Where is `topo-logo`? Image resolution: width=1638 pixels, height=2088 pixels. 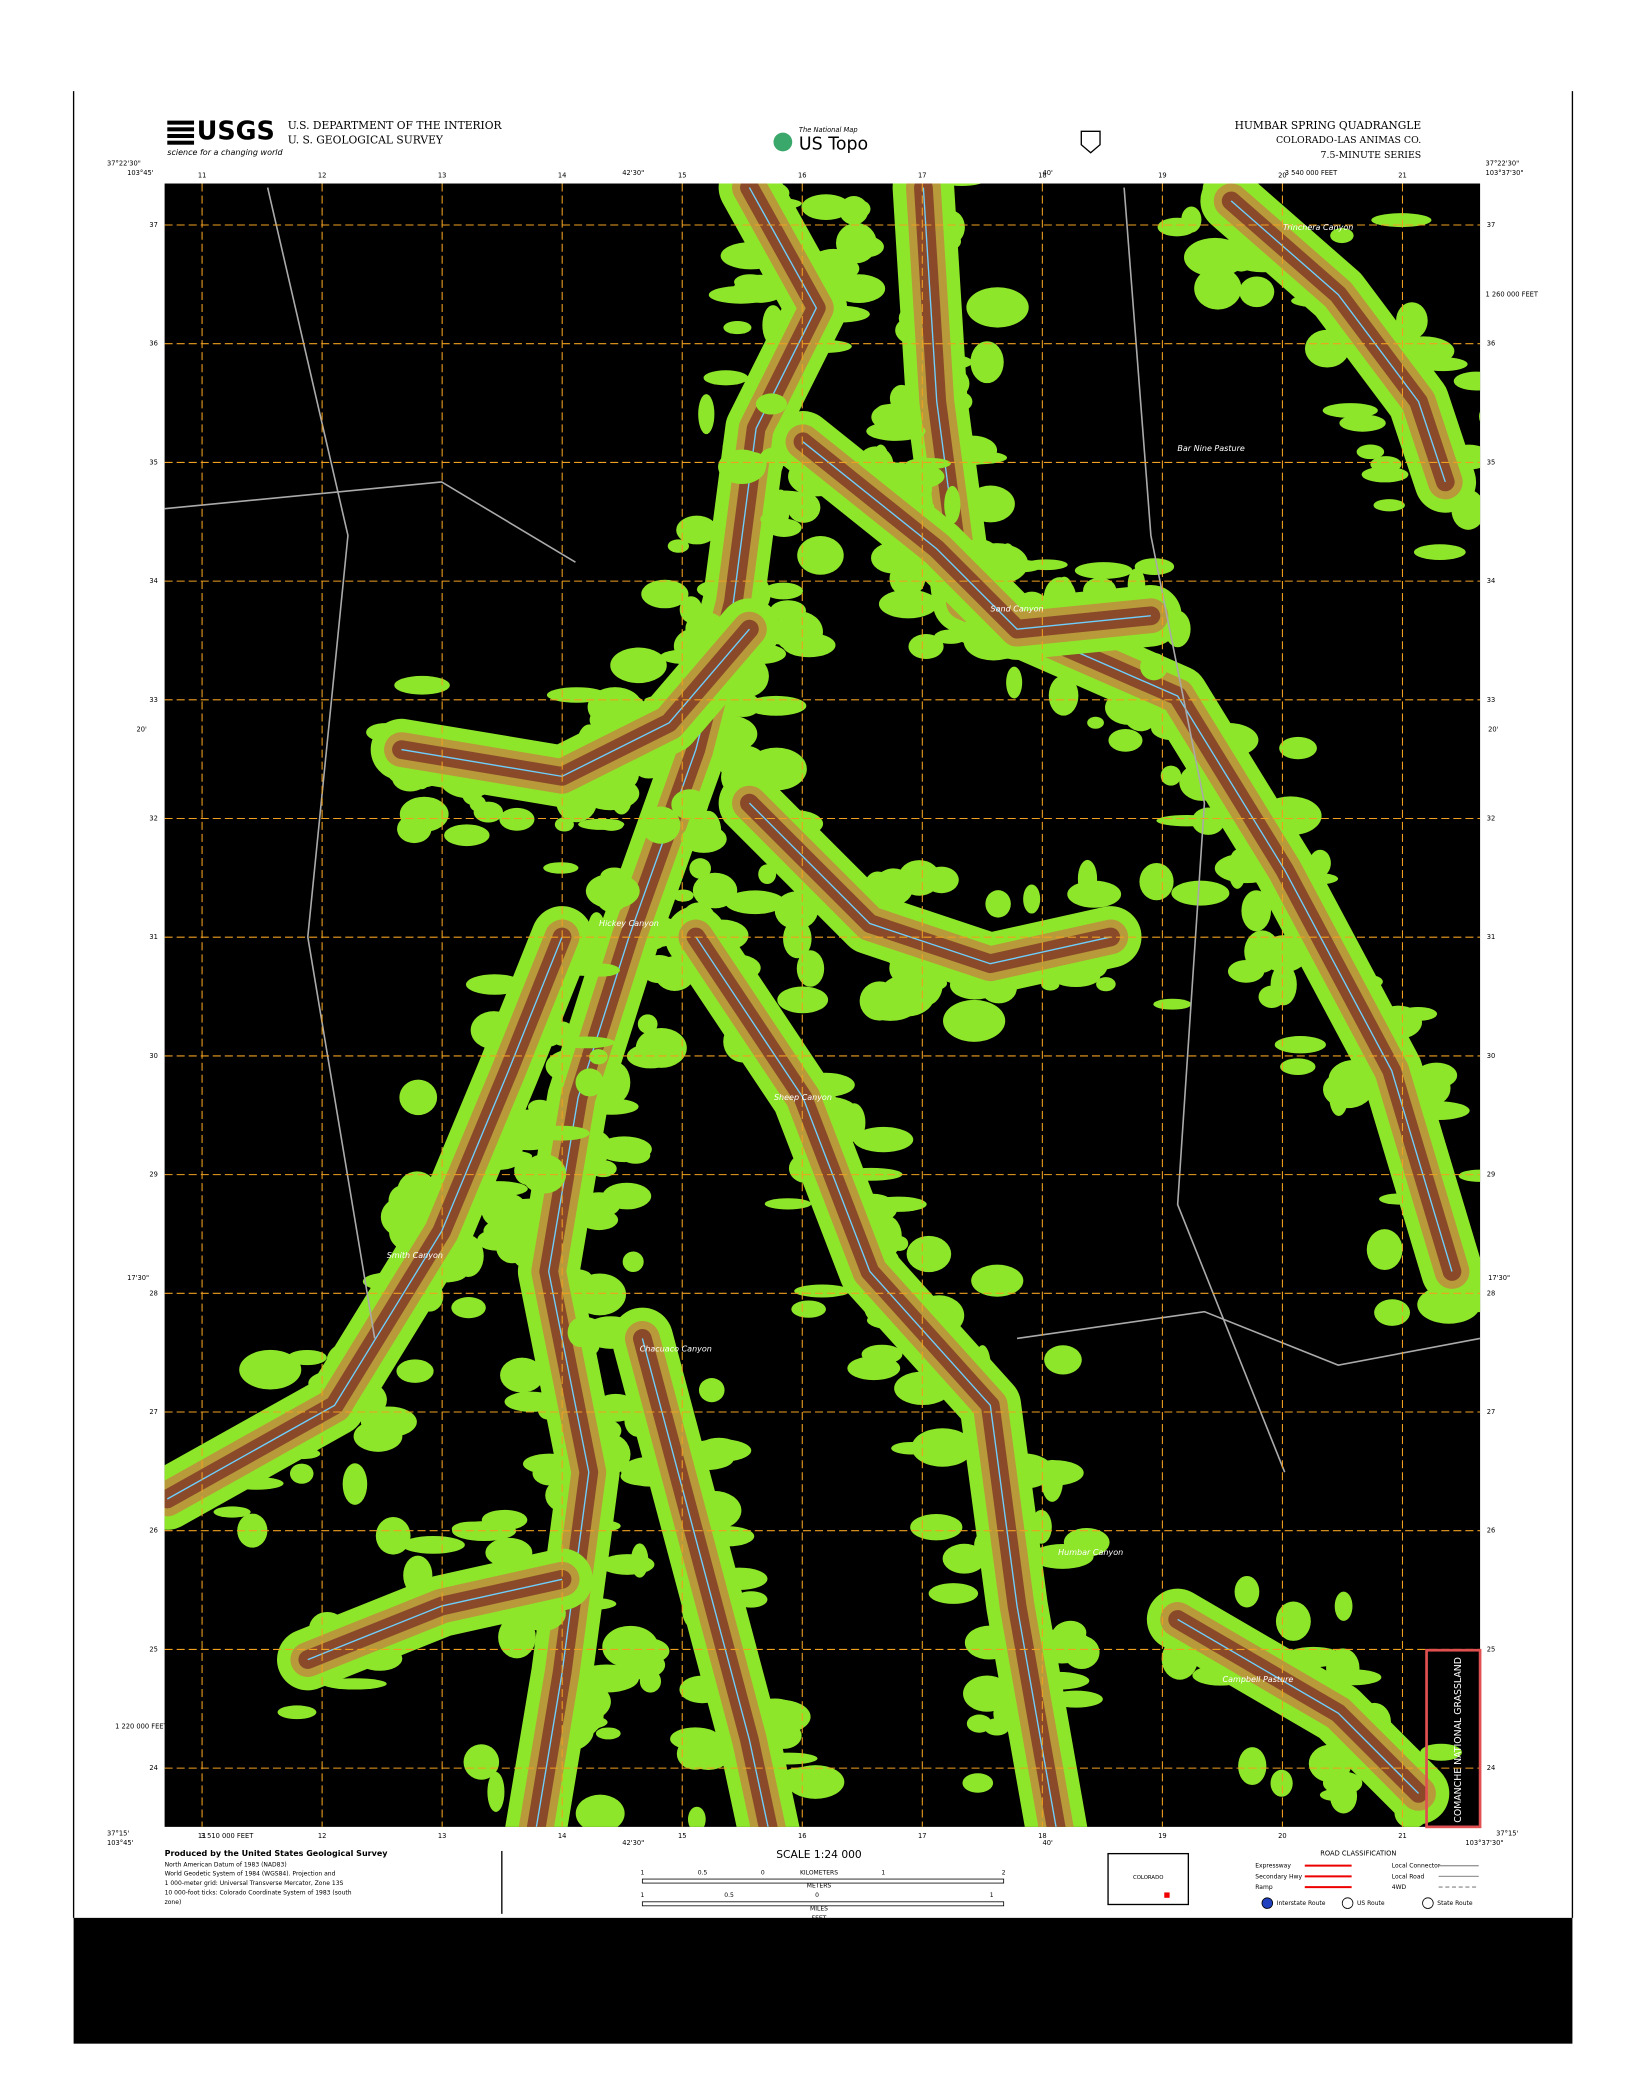 topo-logo is located at coordinates (783, 142).